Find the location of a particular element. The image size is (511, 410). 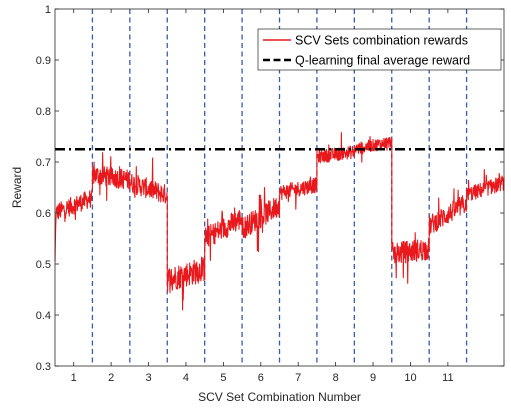

y-tick-label: 0.7 is located at coordinates (43, 163).